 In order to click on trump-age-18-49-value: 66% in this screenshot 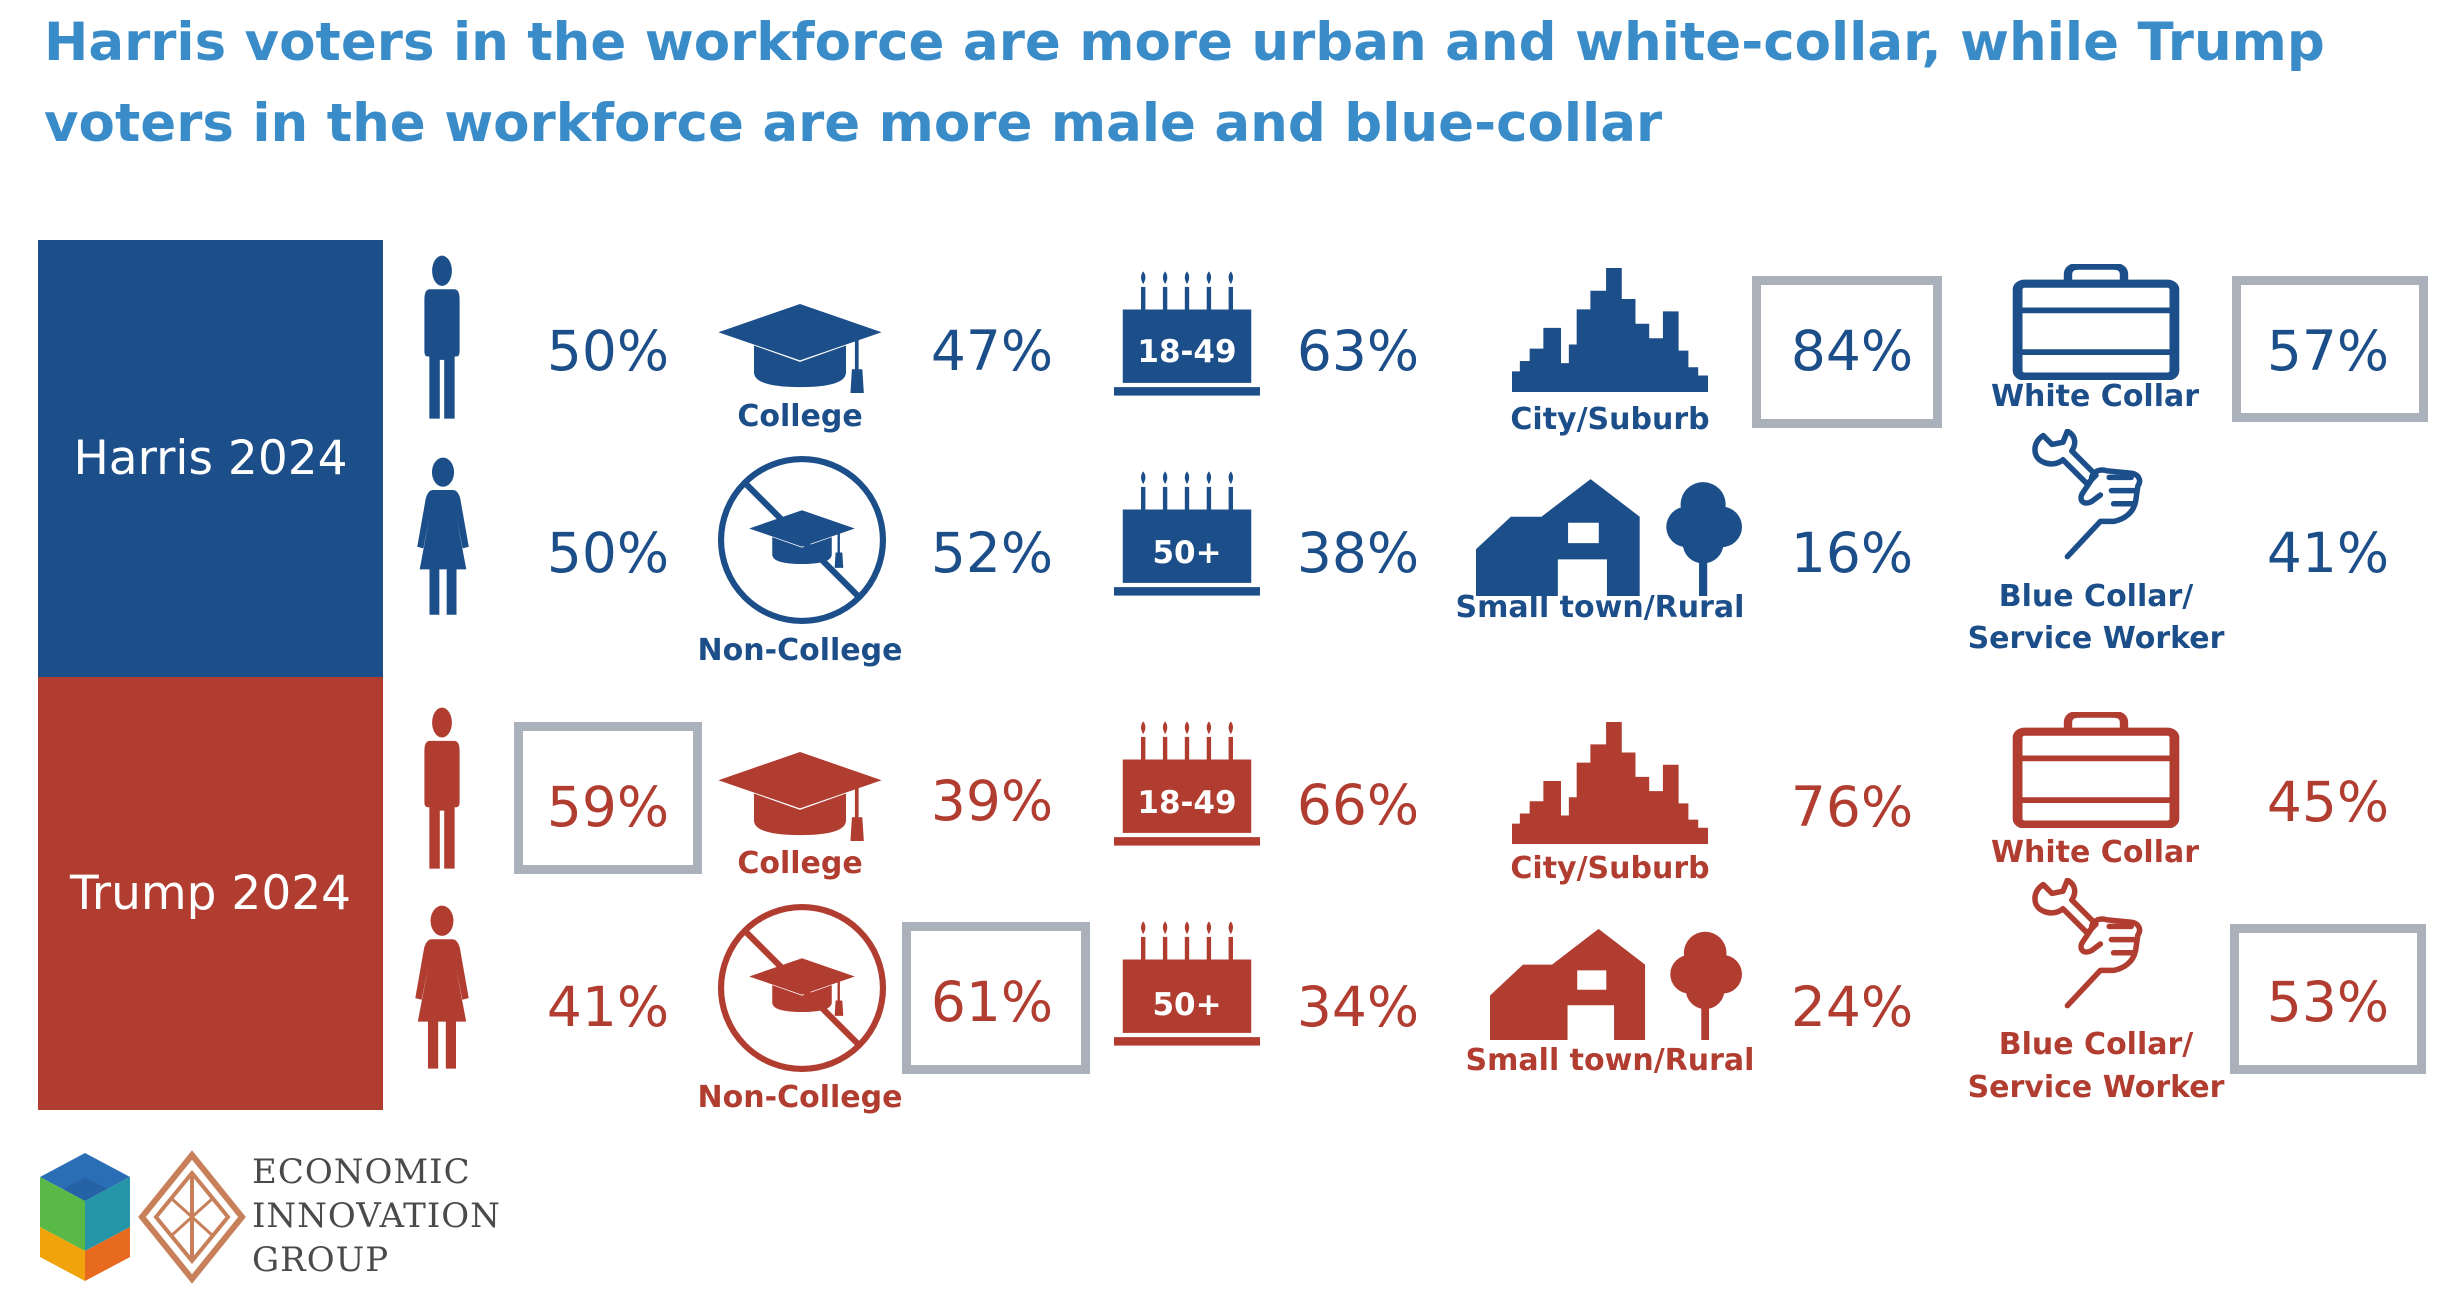, I will do `click(1358, 805)`.